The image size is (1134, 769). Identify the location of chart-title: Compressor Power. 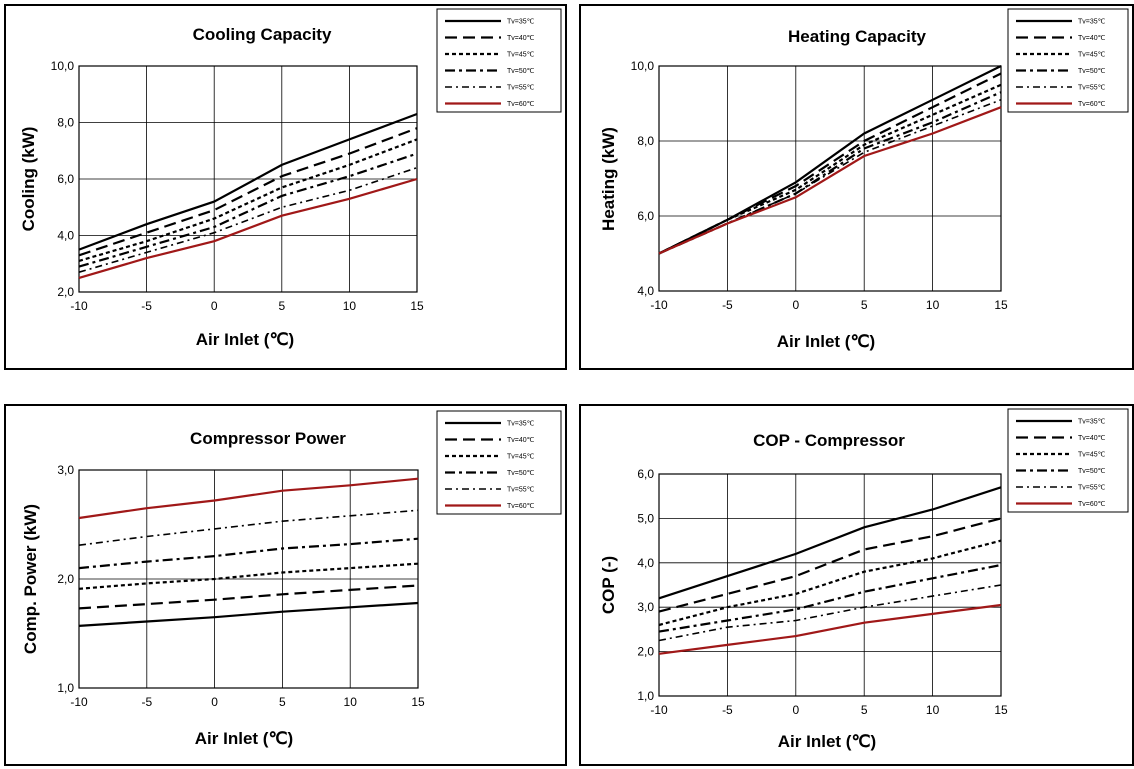
(268, 438).